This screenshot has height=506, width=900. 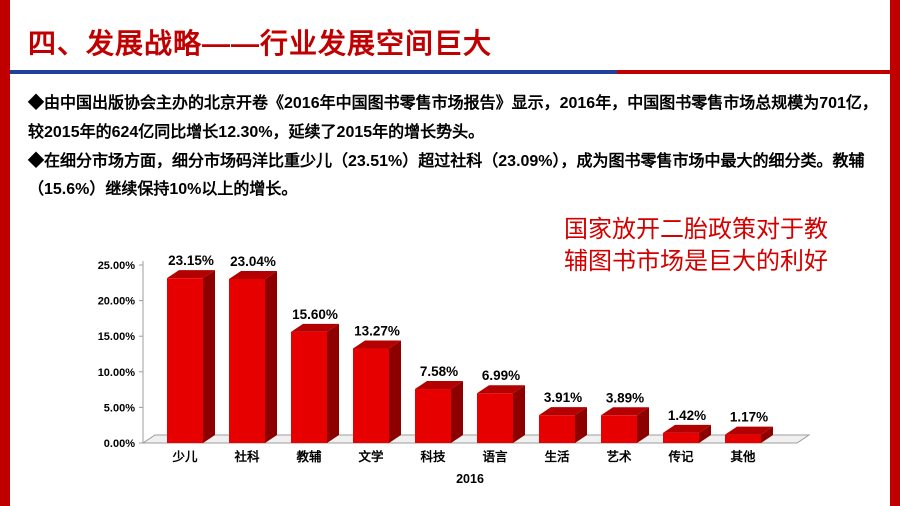 I want to click on annotation-line-1: 国家放开二胎政策对于教, so click(x=696, y=229).